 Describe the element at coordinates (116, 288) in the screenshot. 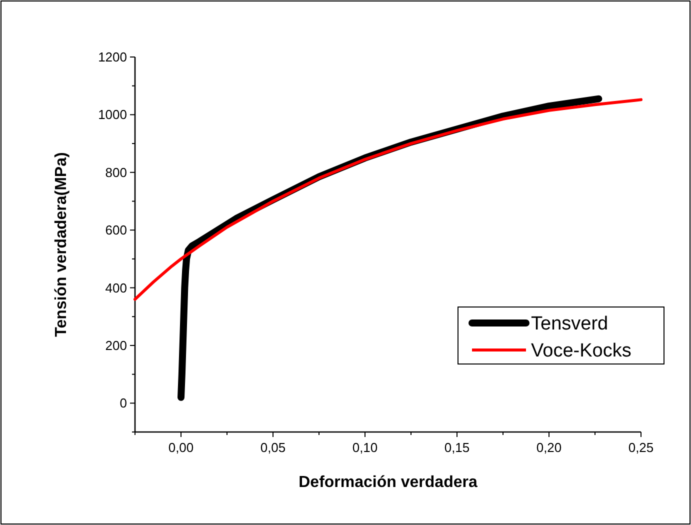

I see `y-tick-label: 400` at that location.